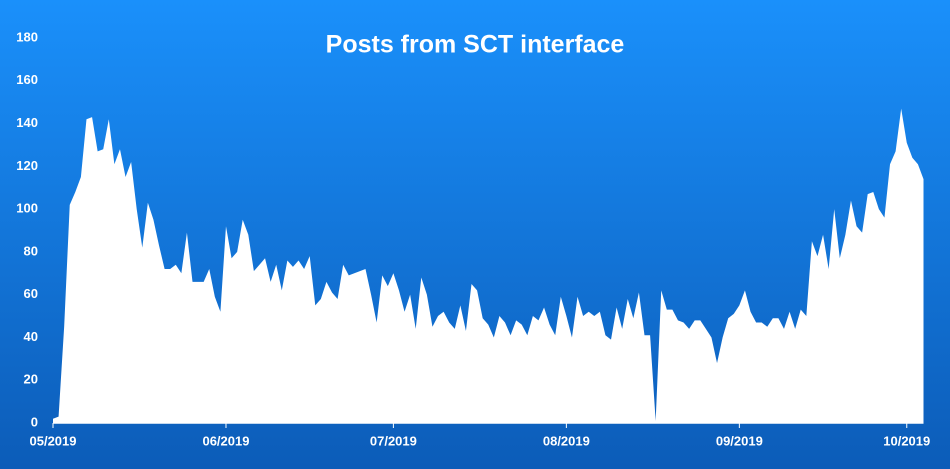 The height and width of the screenshot is (469, 950). What do you see at coordinates (566, 440) in the screenshot?
I see `x-tick-label: 08/2019` at bounding box center [566, 440].